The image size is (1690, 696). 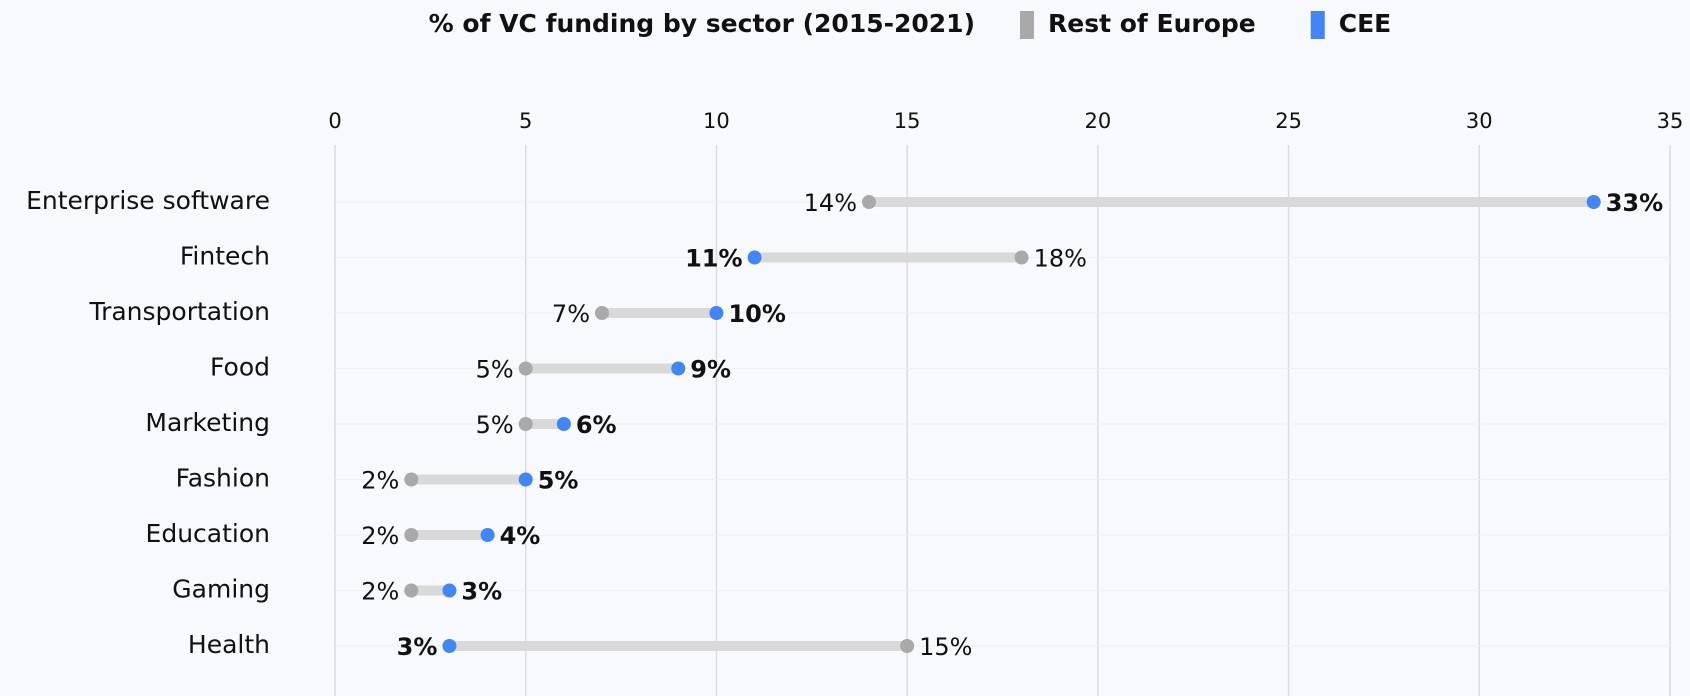 I want to click on x-tick-label: 35, so click(x=1670, y=121).